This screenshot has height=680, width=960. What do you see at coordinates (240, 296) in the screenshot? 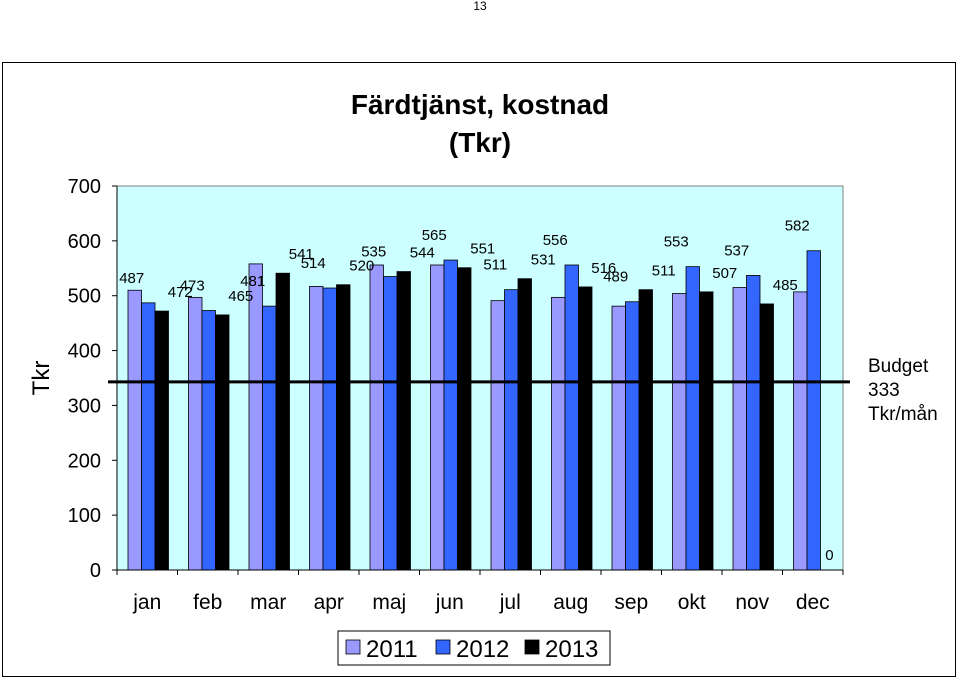
I see `data-label-2013-feb: 465` at bounding box center [240, 296].